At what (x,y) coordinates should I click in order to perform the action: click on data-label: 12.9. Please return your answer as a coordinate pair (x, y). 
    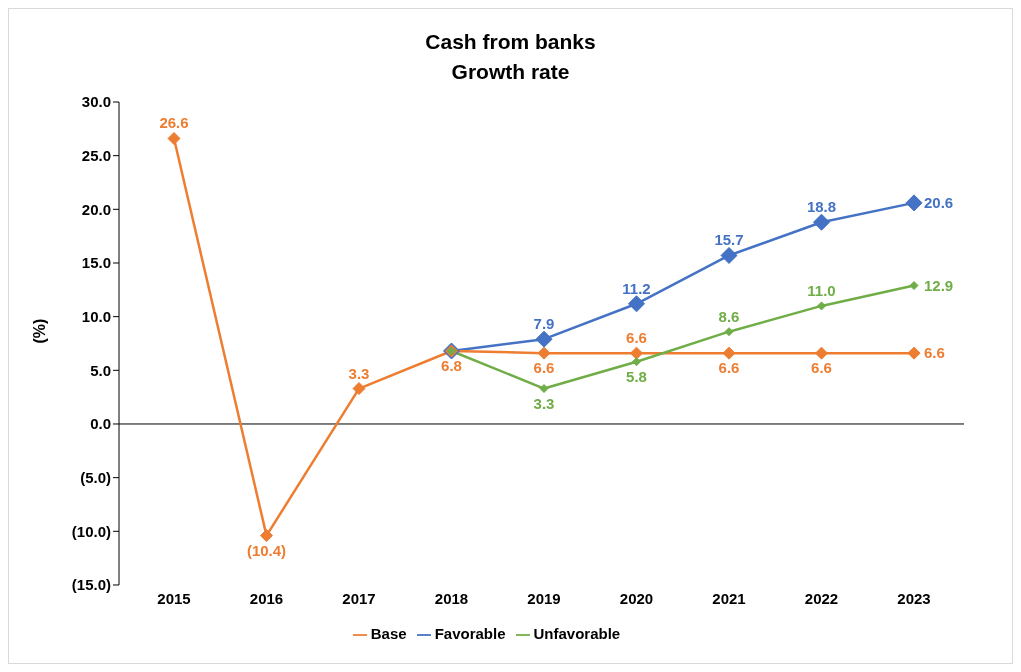
    Looking at the image, I should click on (939, 285).